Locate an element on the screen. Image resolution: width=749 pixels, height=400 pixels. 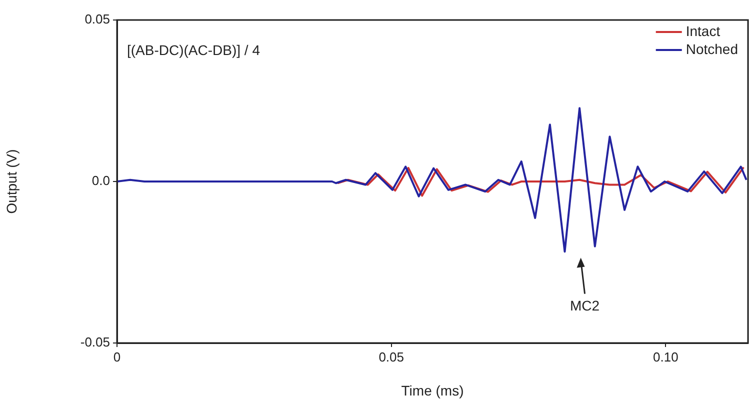
x-tick-label: 0 is located at coordinates (117, 356).